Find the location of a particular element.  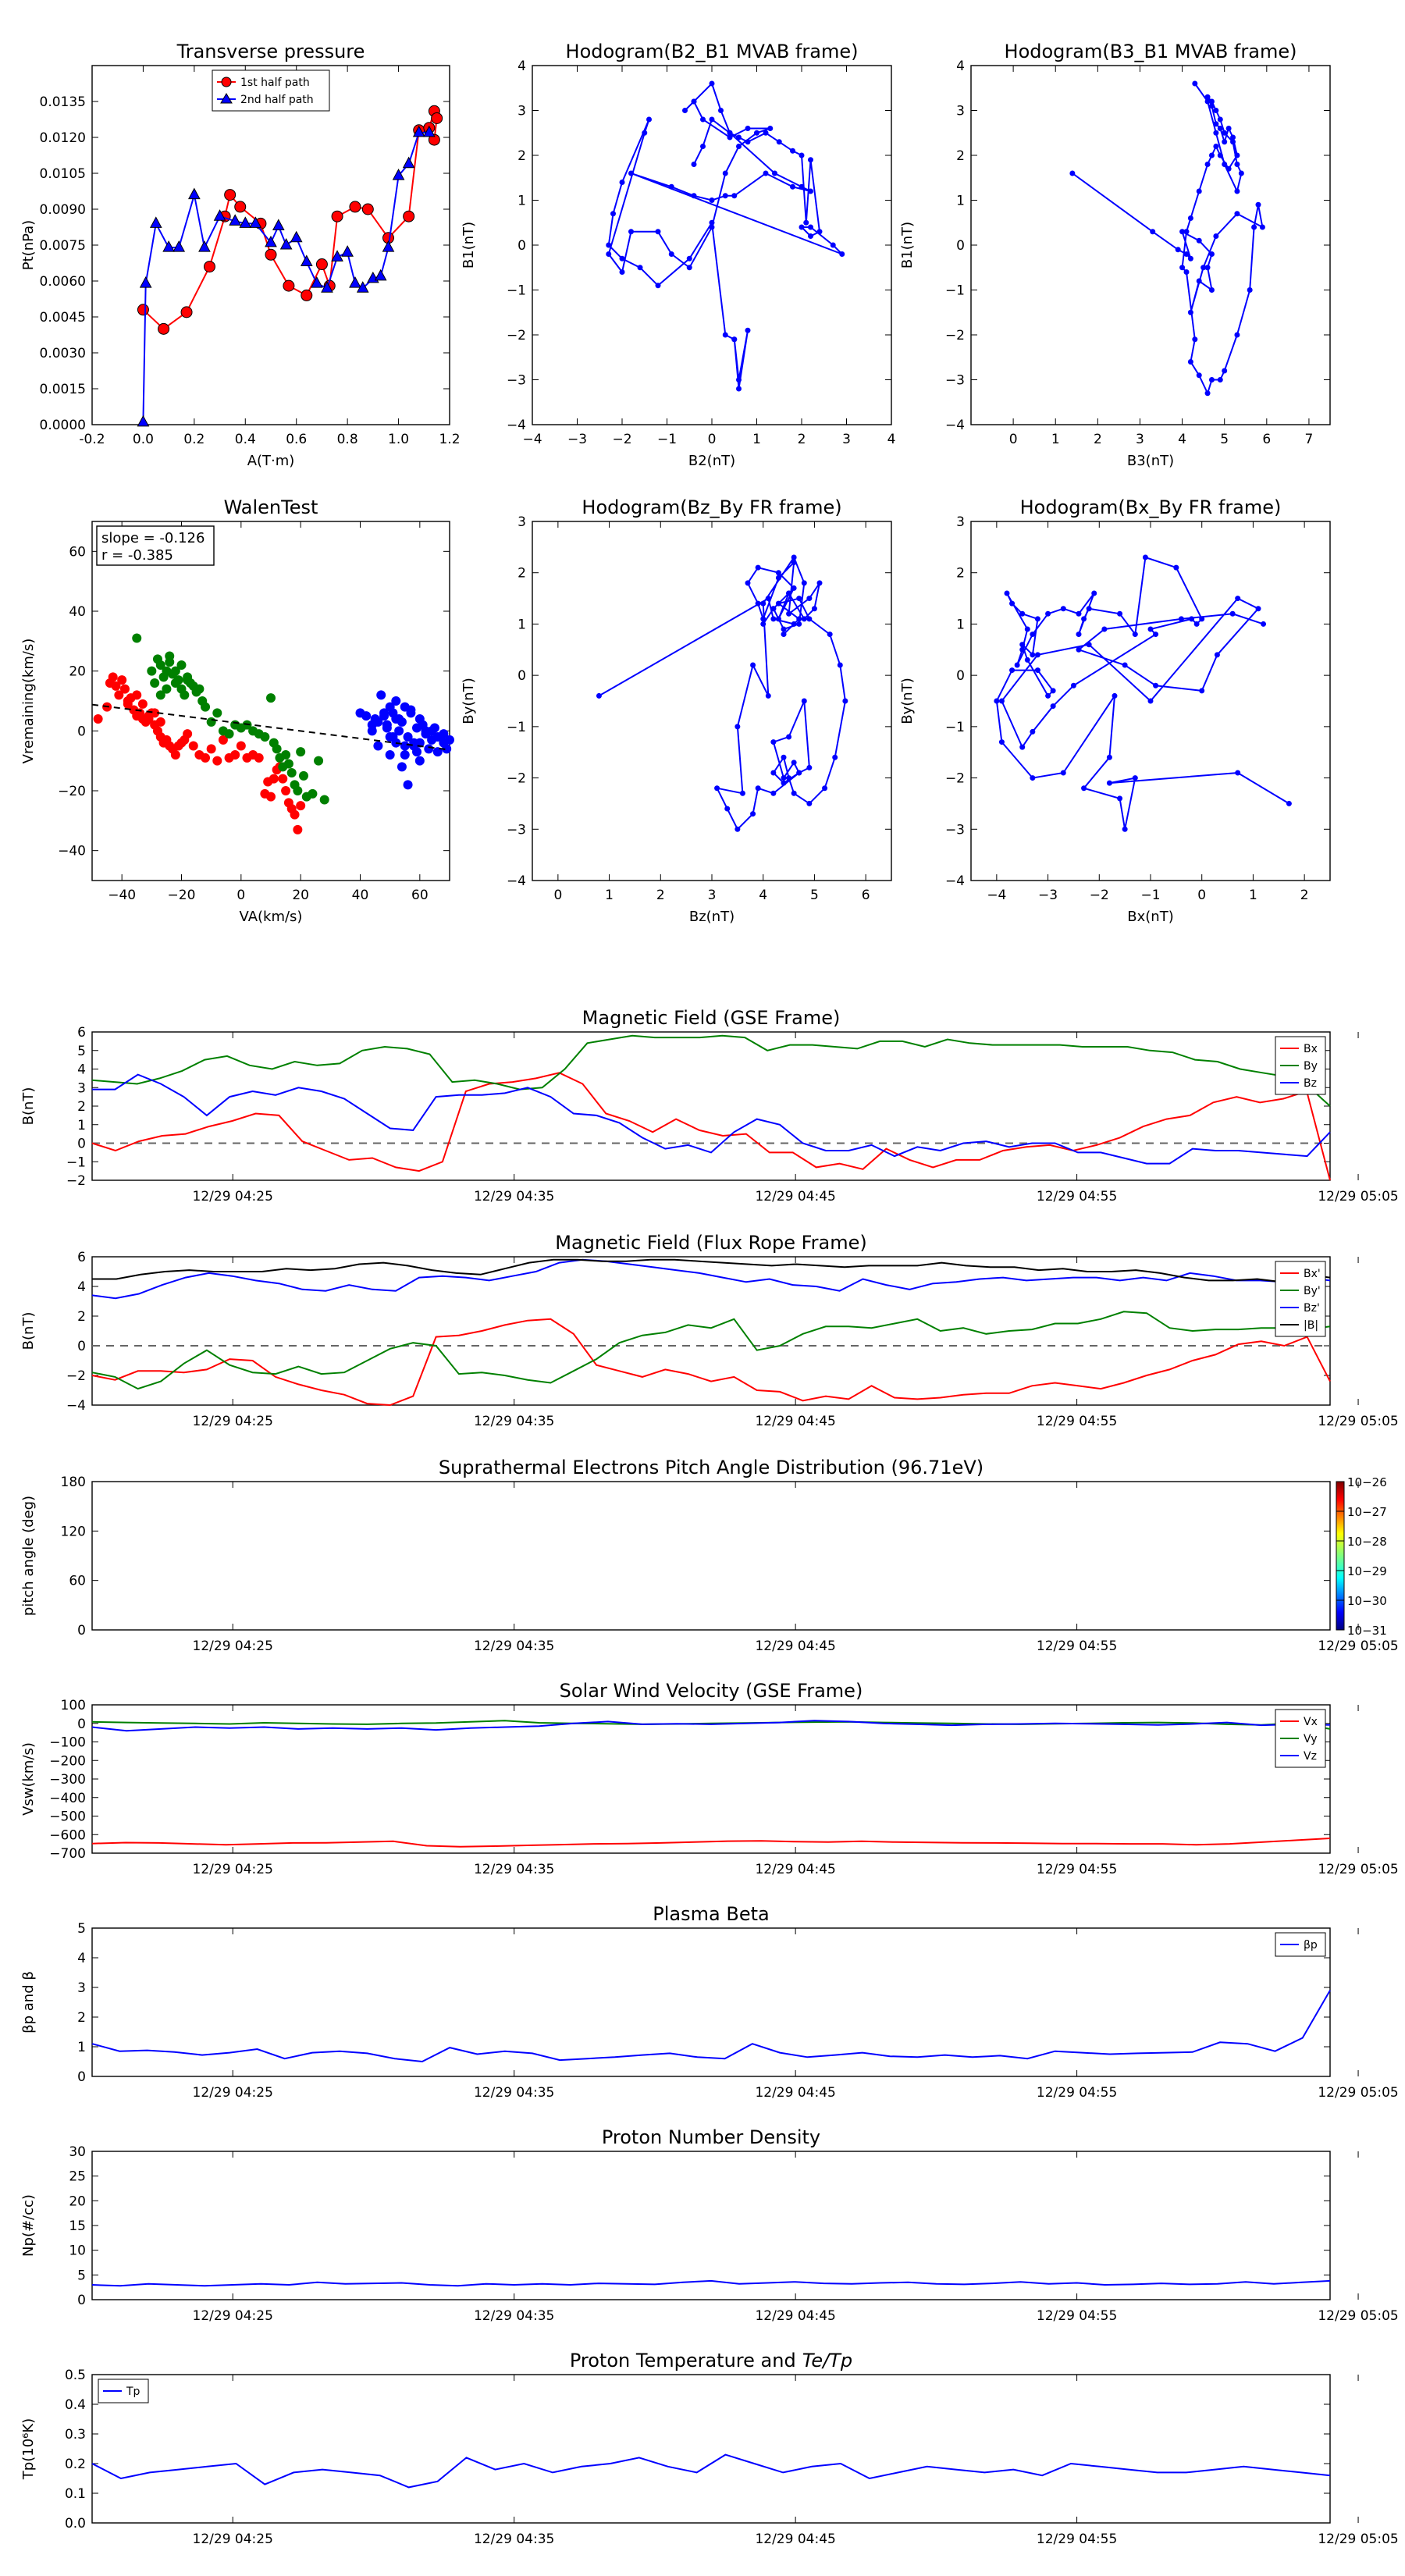

legend-item: By' is located at coordinates (1300, 1291).